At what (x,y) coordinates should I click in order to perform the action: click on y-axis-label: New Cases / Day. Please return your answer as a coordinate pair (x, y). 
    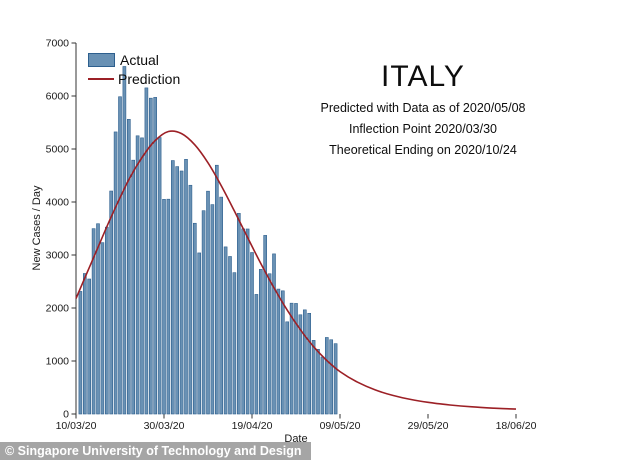
    Looking at the image, I should click on (37, 228).